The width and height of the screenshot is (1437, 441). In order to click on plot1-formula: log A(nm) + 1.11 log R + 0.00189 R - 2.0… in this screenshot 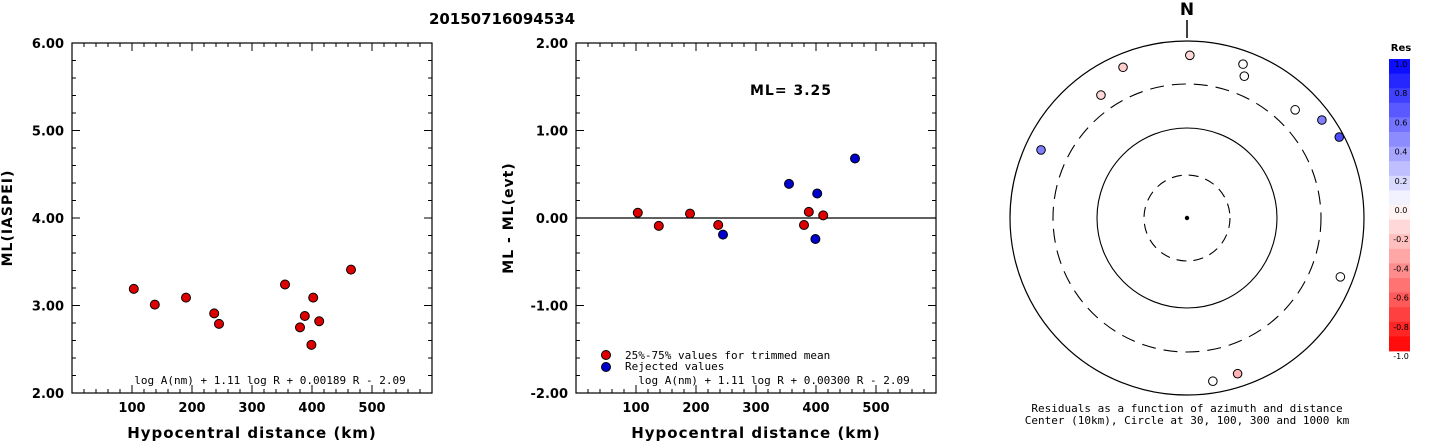, I will do `click(270, 380)`.